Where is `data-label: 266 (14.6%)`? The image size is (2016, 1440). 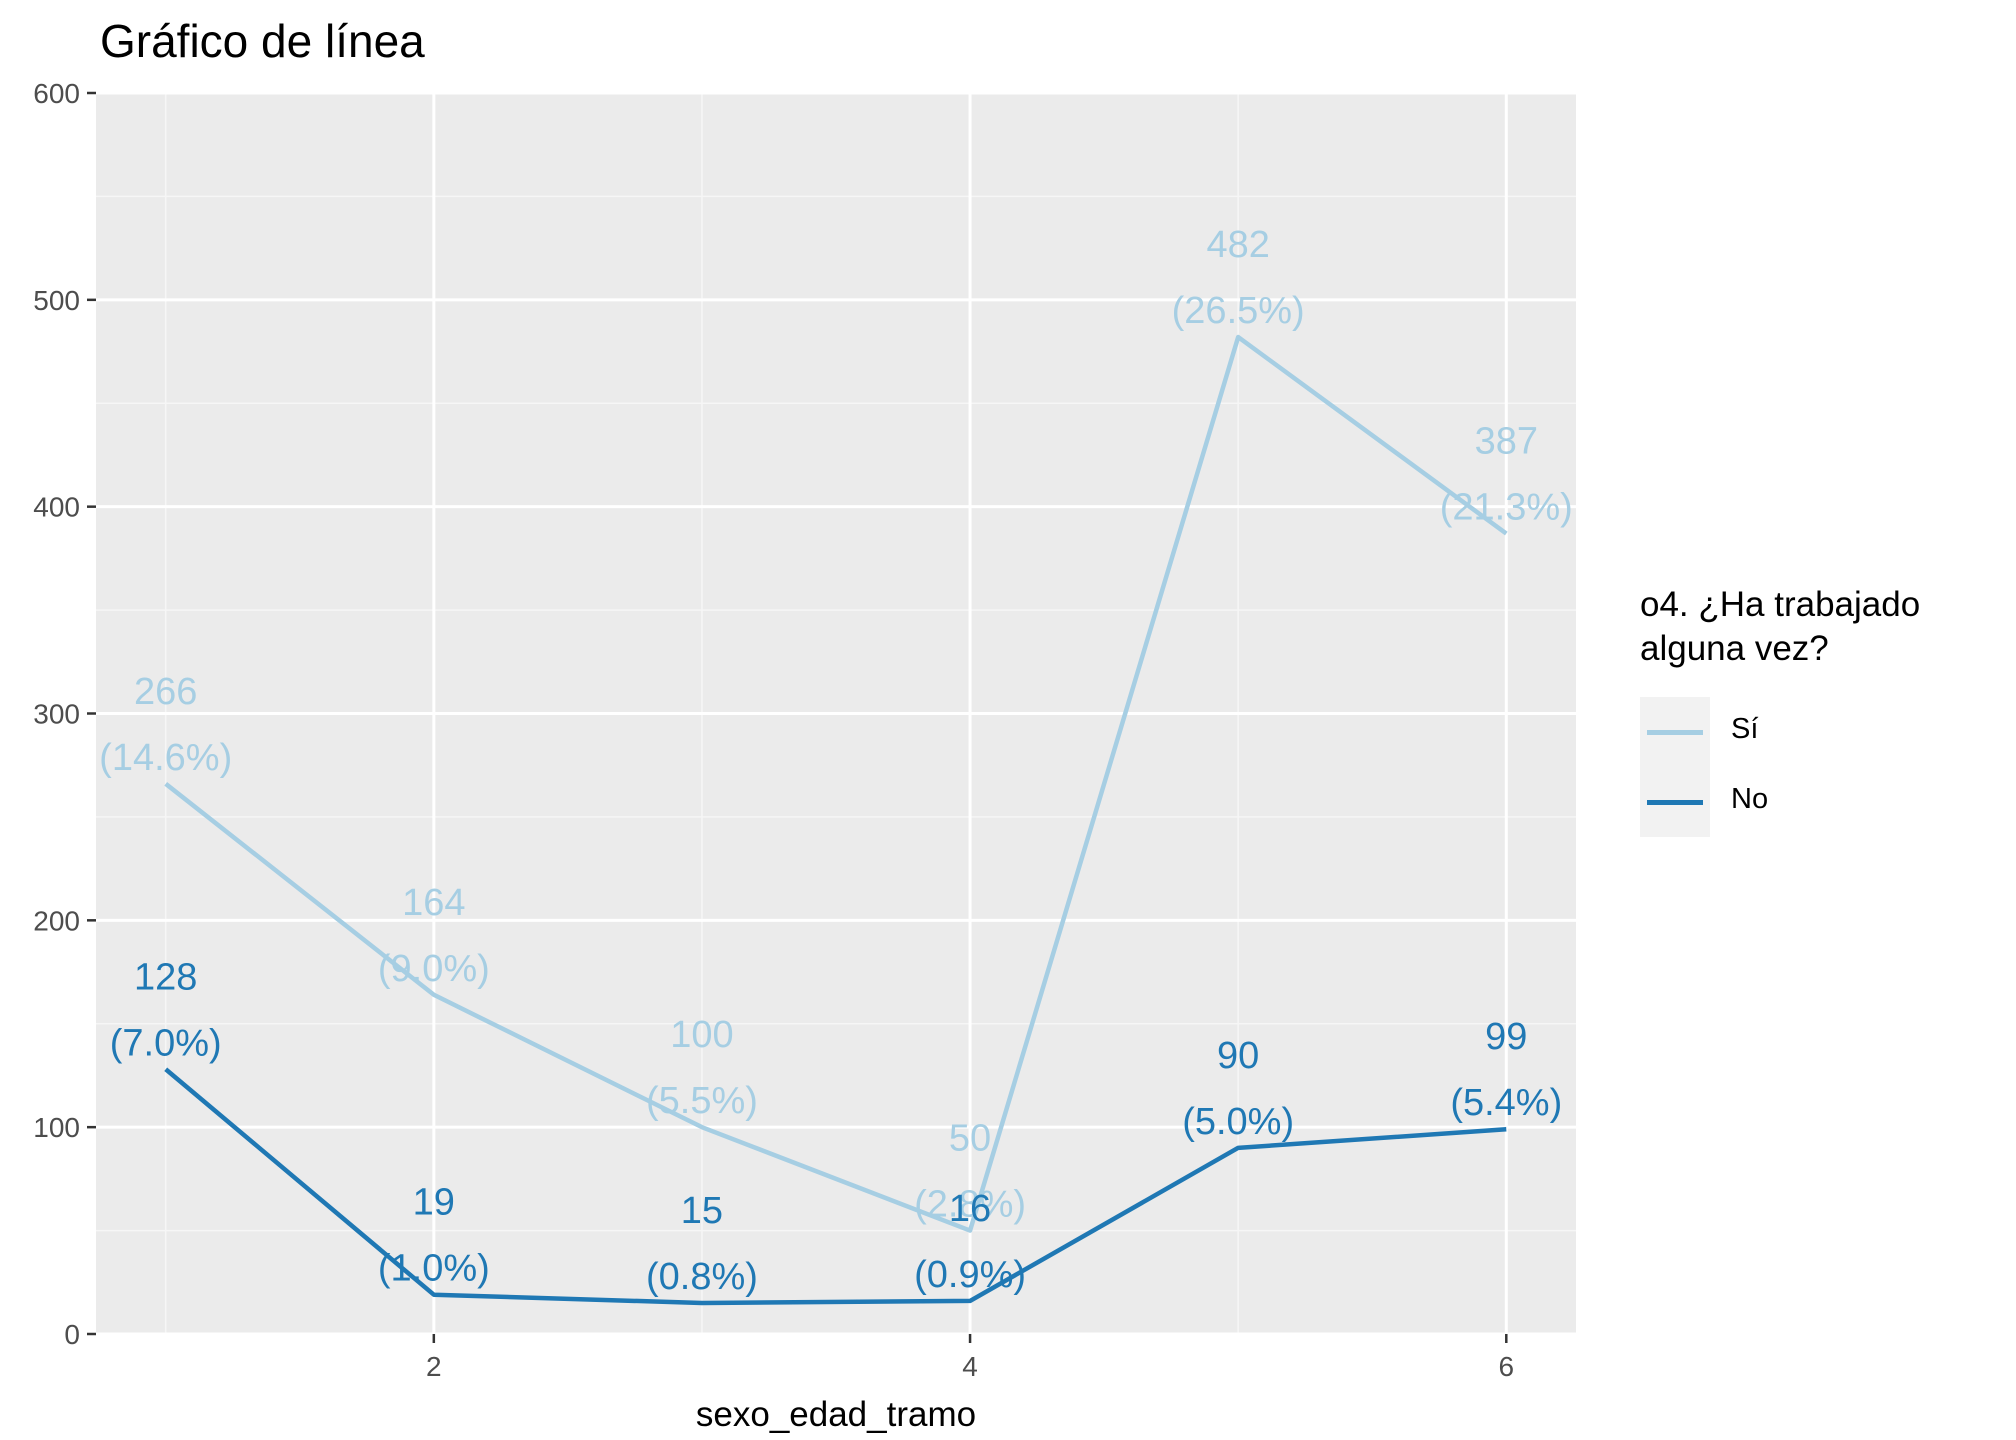 data-label: 266 (14.6%) is located at coordinates (165, 725).